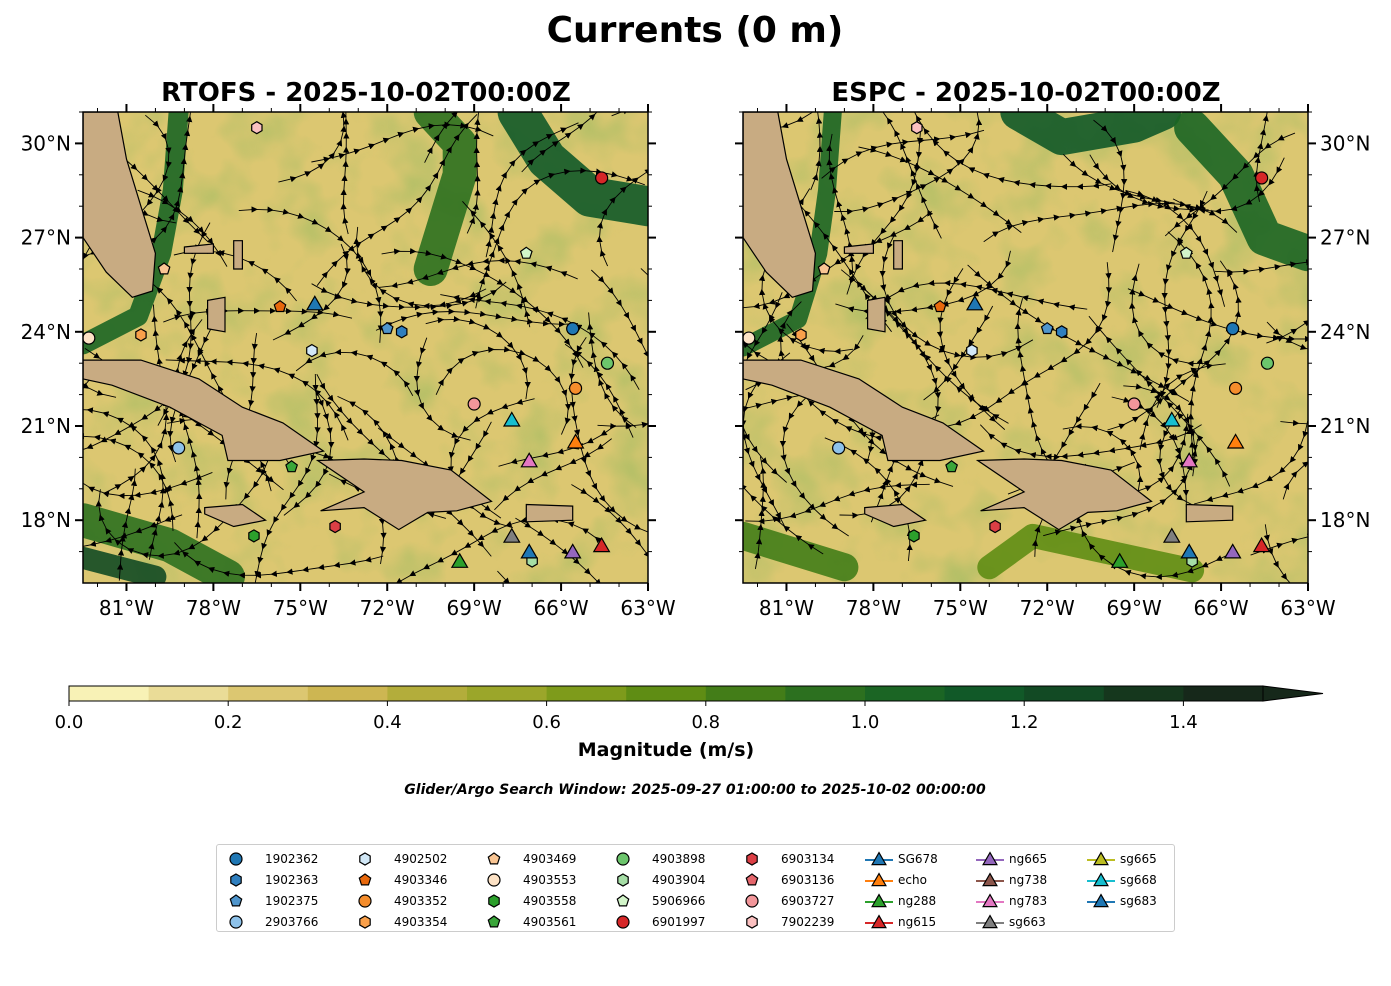 The image size is (1391, 986). Describe the element at coordinates (292, 922) in the screenshot. I see `legend-label: 2903766` at that location.